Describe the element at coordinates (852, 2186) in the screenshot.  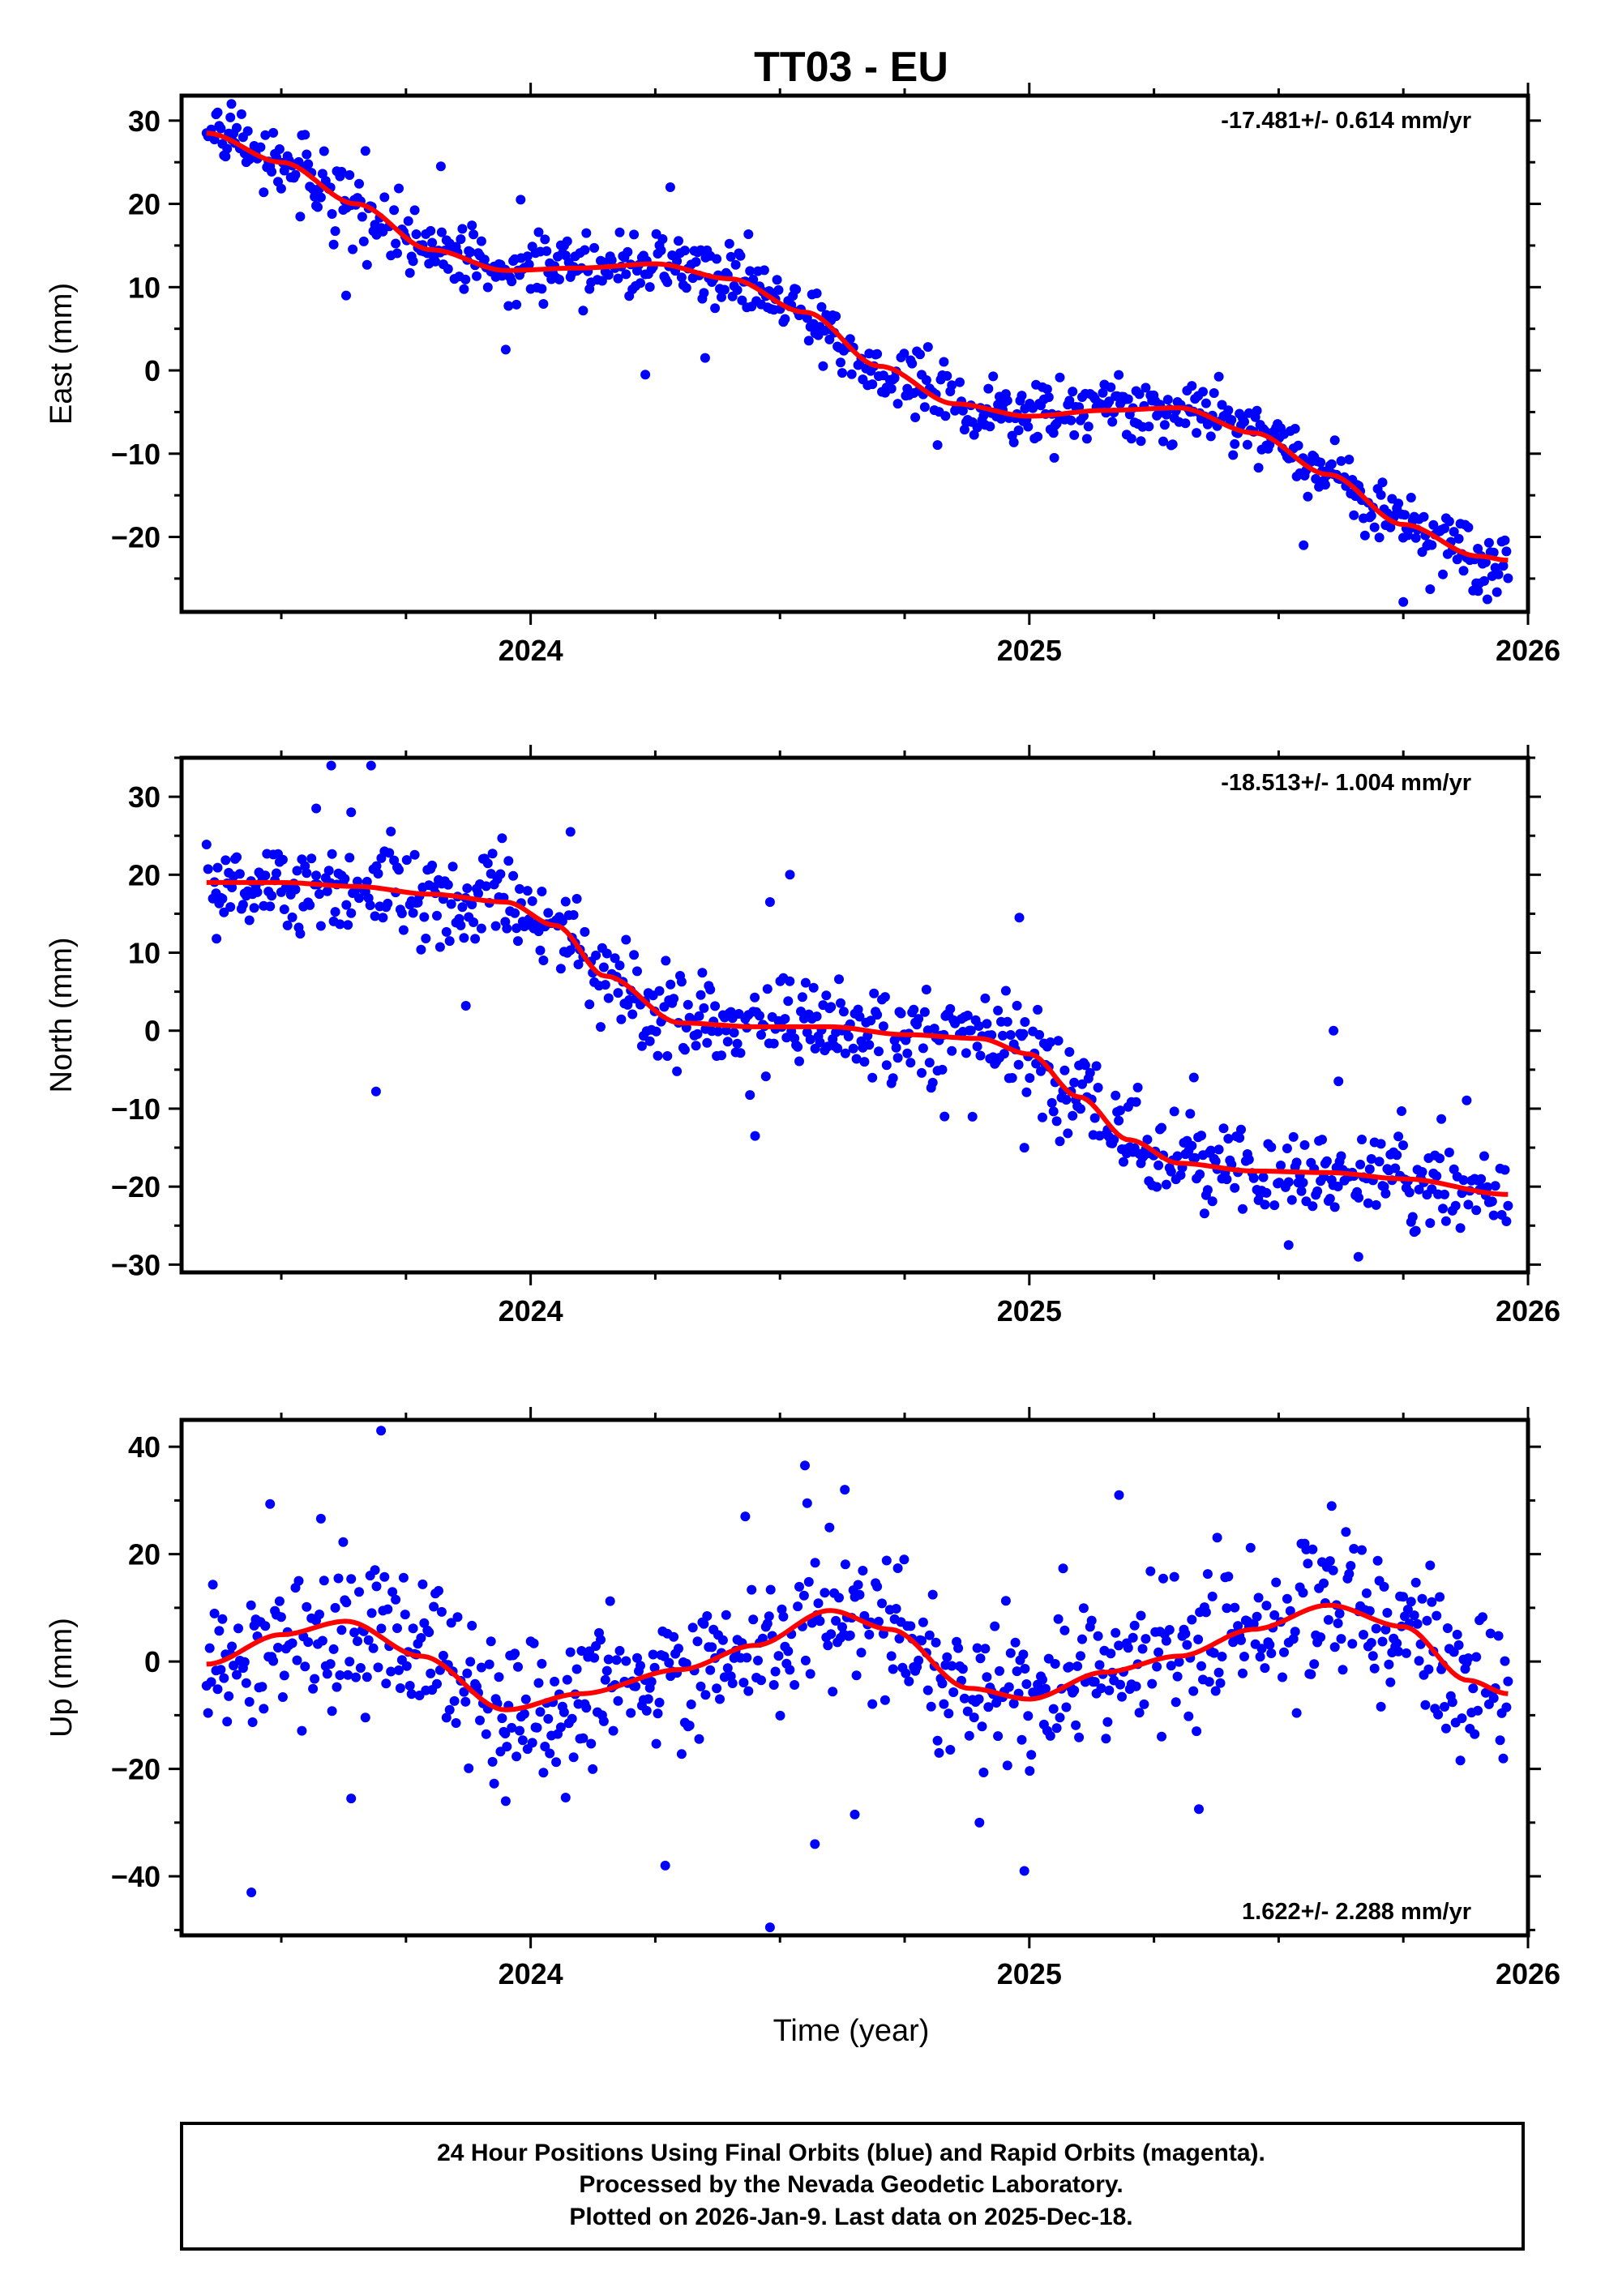
I see `footer-box` at that location.